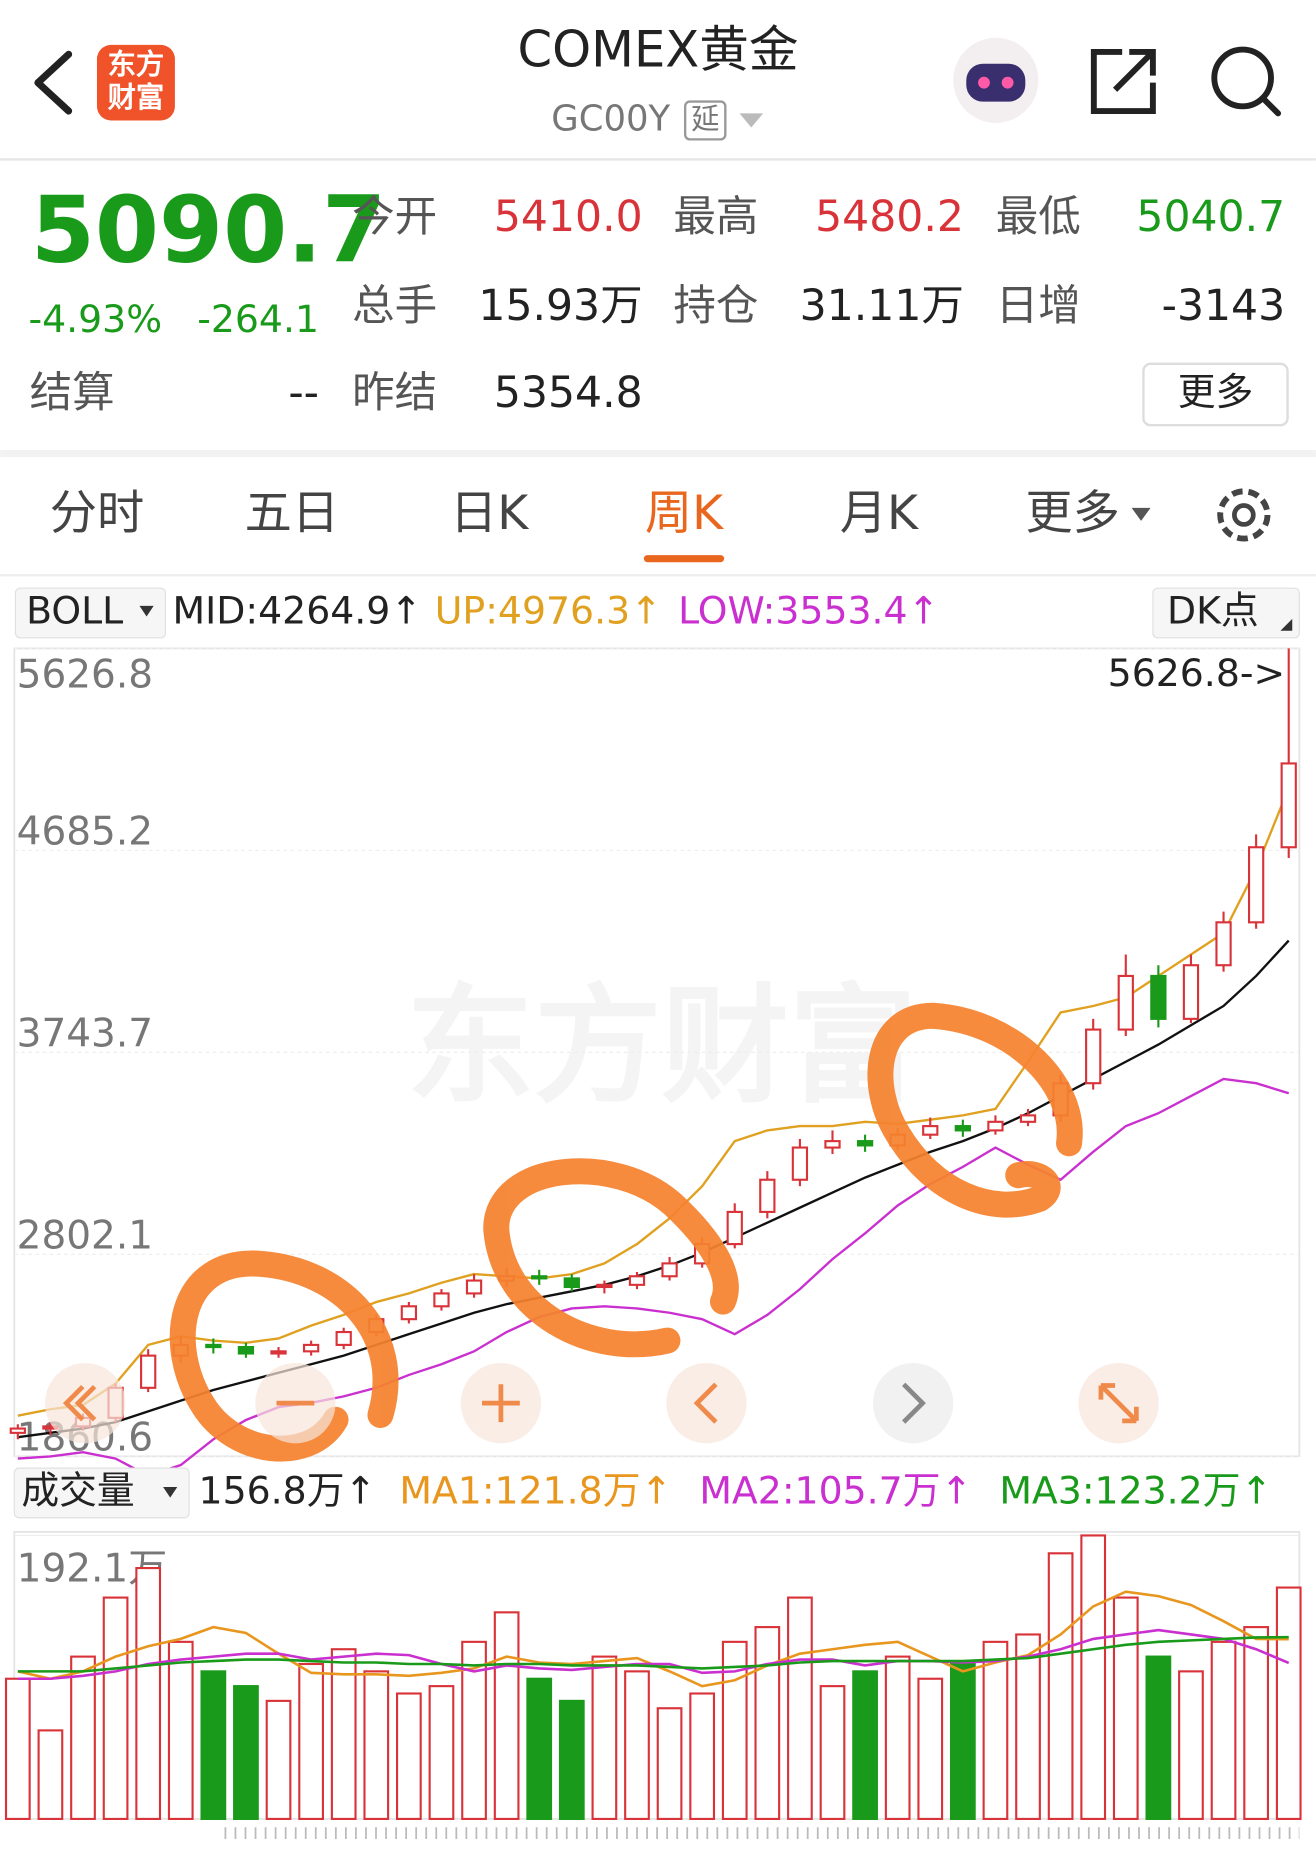 The width and height of the screenshot is (1316, 1852). Describe the element at coordinates (560, 306) in the screenshot. I see `stat-value: 15.93万` at that location.